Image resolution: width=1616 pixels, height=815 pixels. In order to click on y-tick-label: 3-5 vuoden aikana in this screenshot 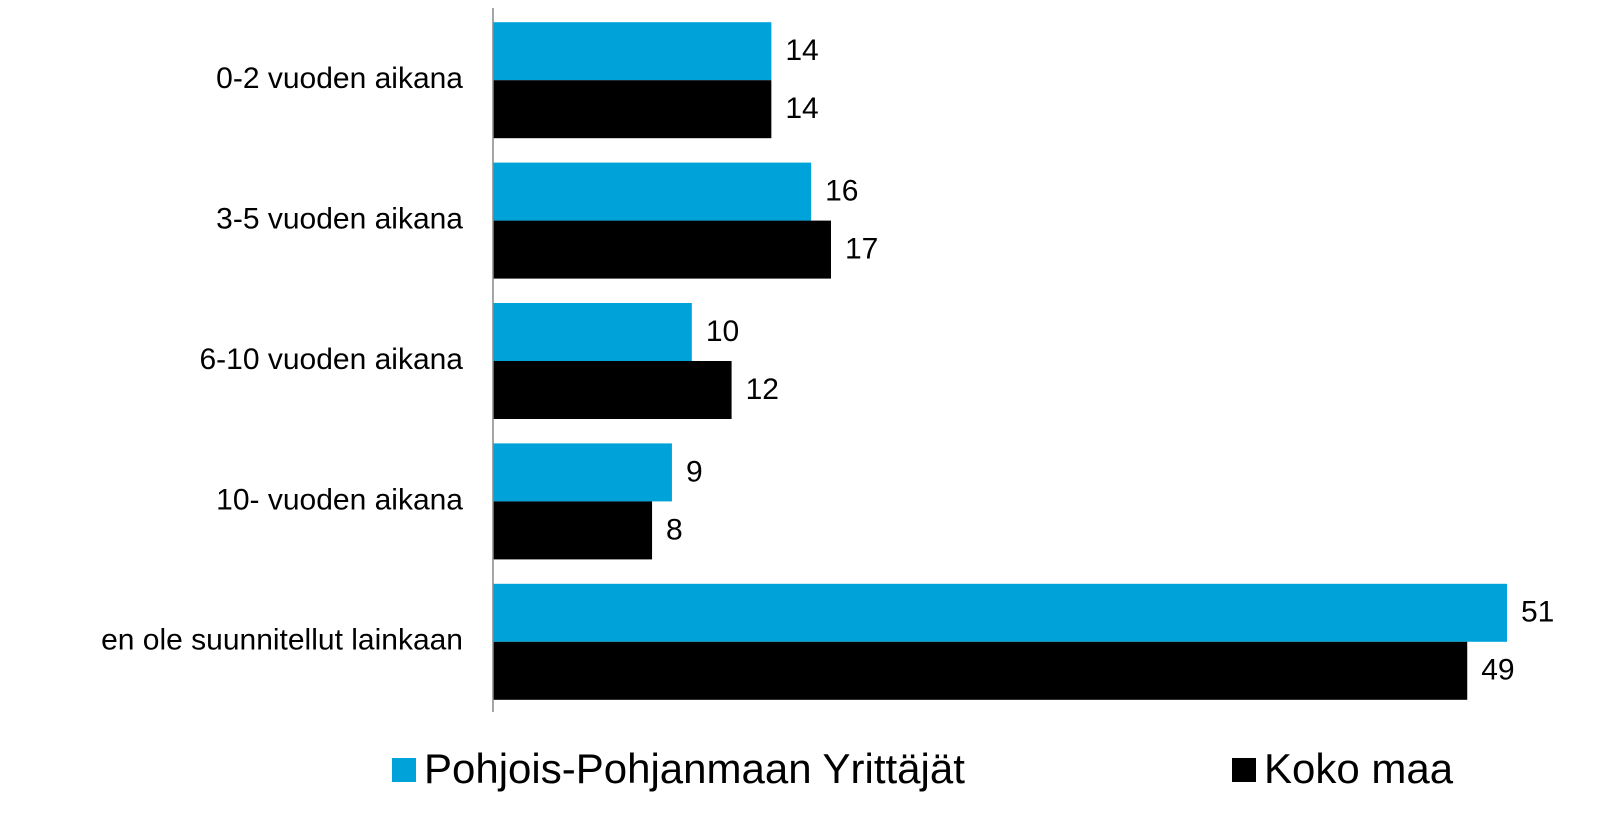, I will do `click(339, 219)`.